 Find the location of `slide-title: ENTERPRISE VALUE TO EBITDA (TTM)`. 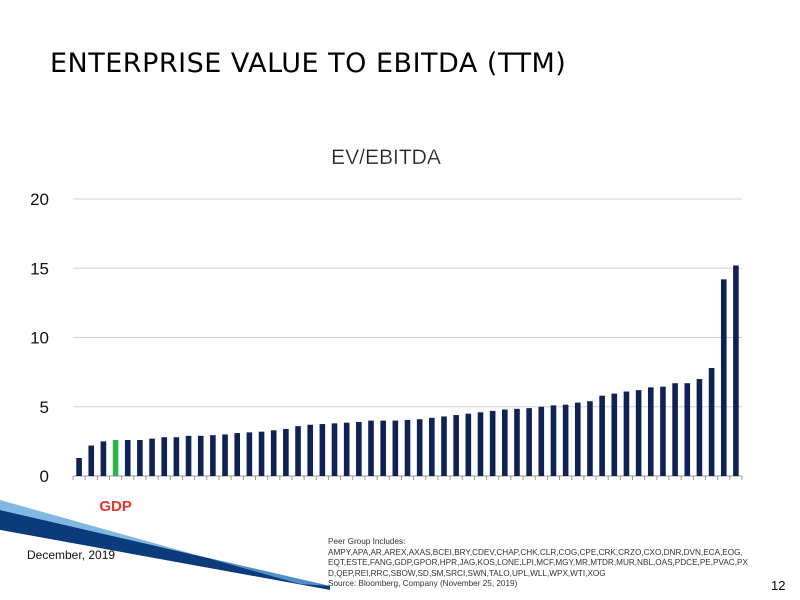

slide-title: ENTERPRISE VALUE TO EBITDA (TTM) is located at coordinates (308, 63).